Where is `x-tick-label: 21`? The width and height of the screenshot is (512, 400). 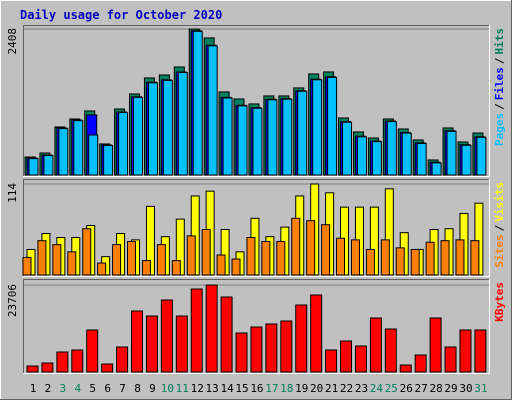
x-tick-label: 21 is located at coordinates (331, 388).